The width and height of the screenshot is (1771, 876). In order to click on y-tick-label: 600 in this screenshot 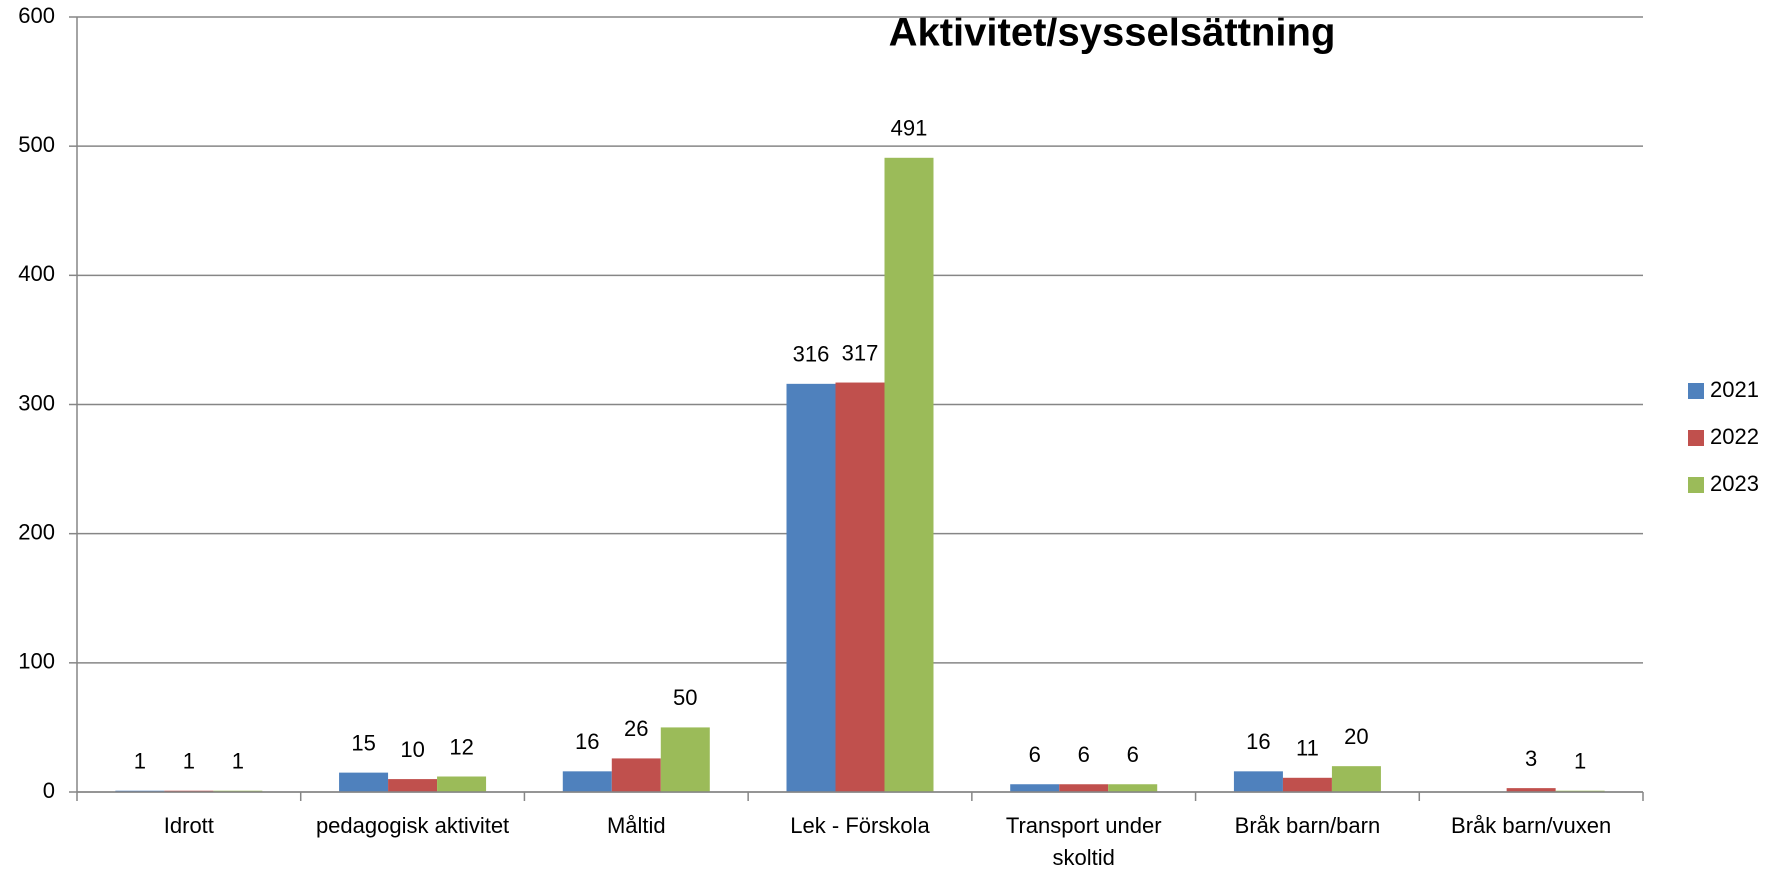, I will do `click(36, 15)`.